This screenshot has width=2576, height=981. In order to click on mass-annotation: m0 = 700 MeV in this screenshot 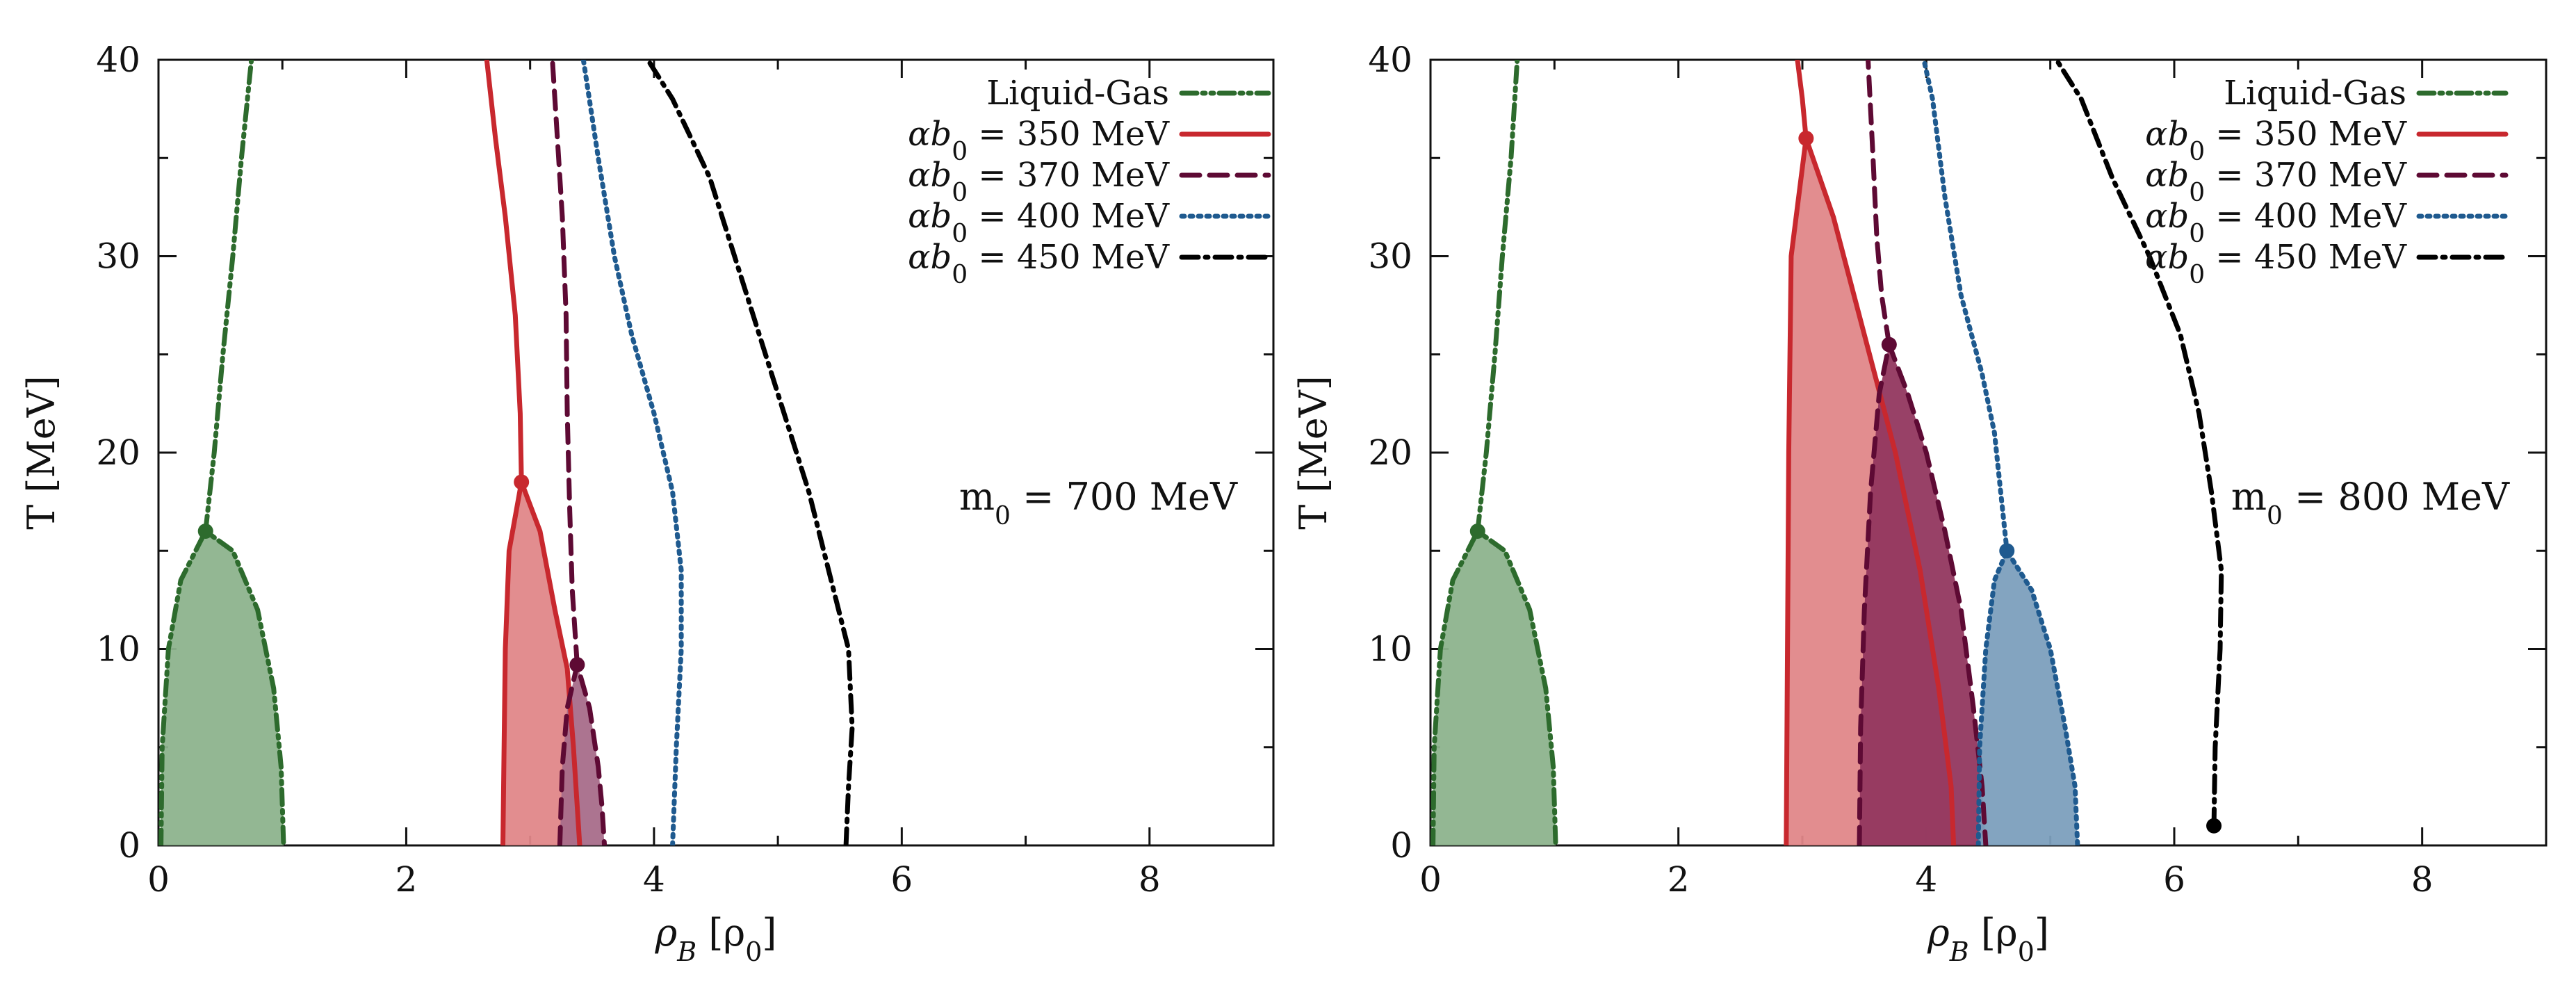, I will do `click(1098, 502)`.